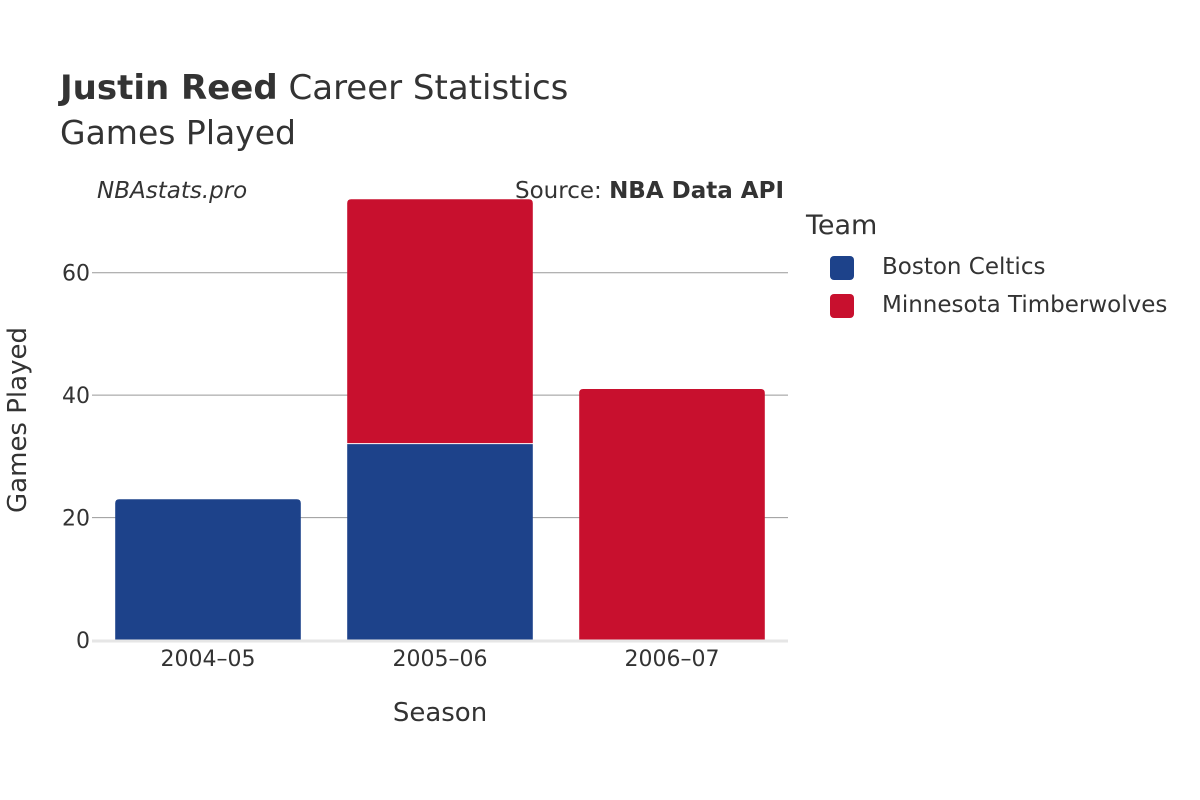  I want to click on chart-title: Justin Reed Career Statistics, so click(314, 88).